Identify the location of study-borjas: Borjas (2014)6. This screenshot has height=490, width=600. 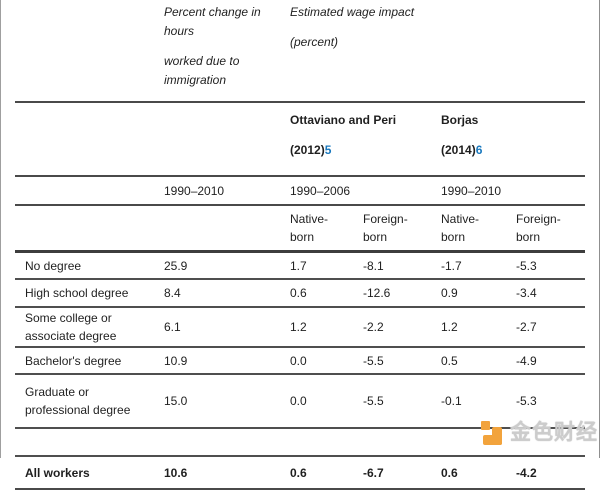
(511, 139).